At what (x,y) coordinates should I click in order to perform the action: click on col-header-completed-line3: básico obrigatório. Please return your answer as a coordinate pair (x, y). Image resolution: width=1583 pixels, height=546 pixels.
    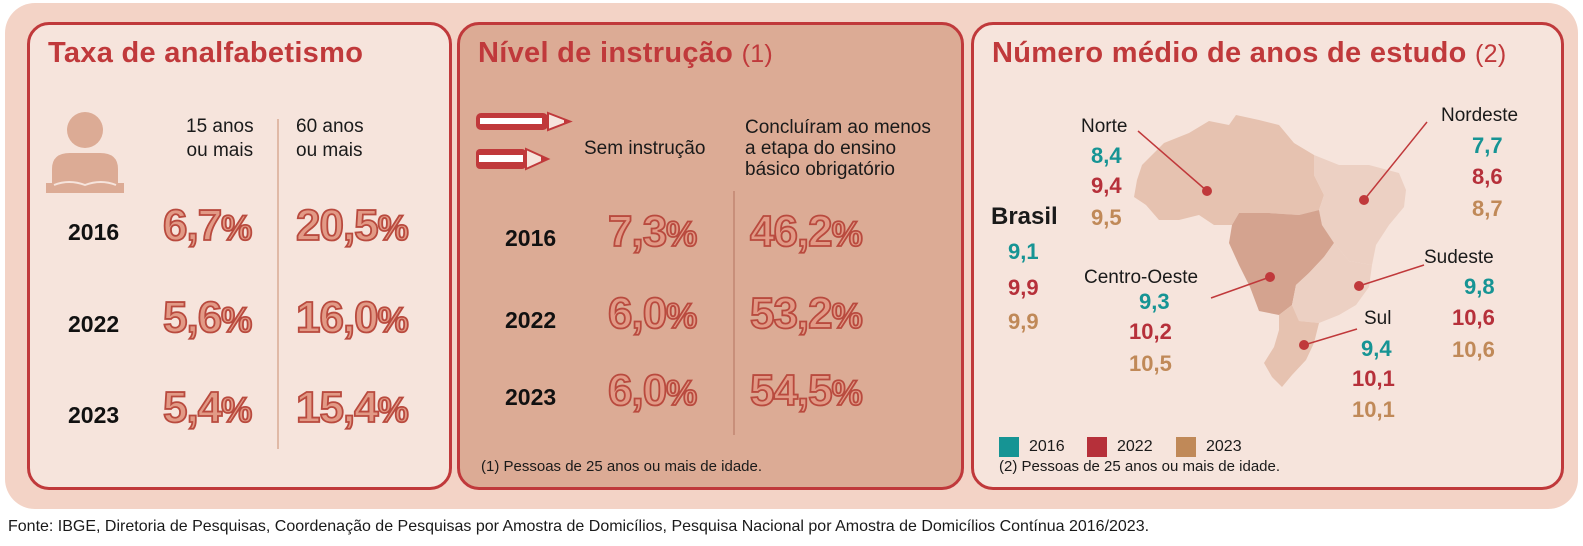
    Looking at the image, I should click on (820, 169).